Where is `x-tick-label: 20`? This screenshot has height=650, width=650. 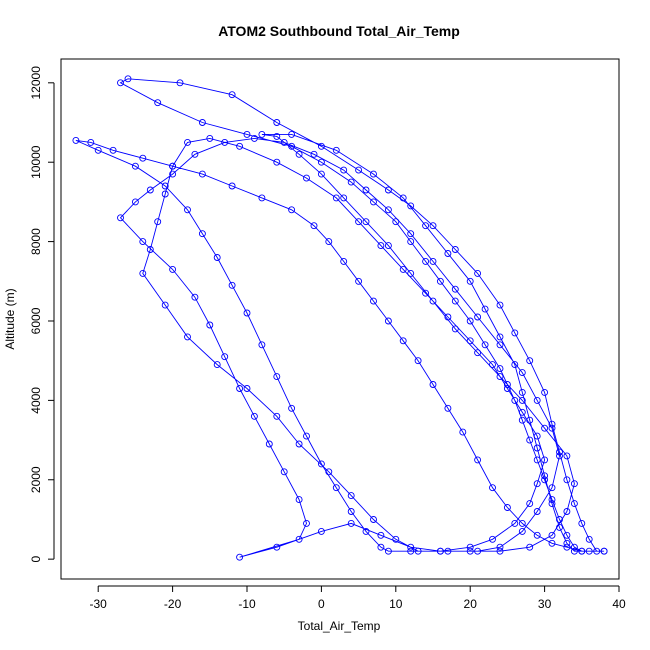 x-tick-label: 20 is located at coordinates (471, 604).